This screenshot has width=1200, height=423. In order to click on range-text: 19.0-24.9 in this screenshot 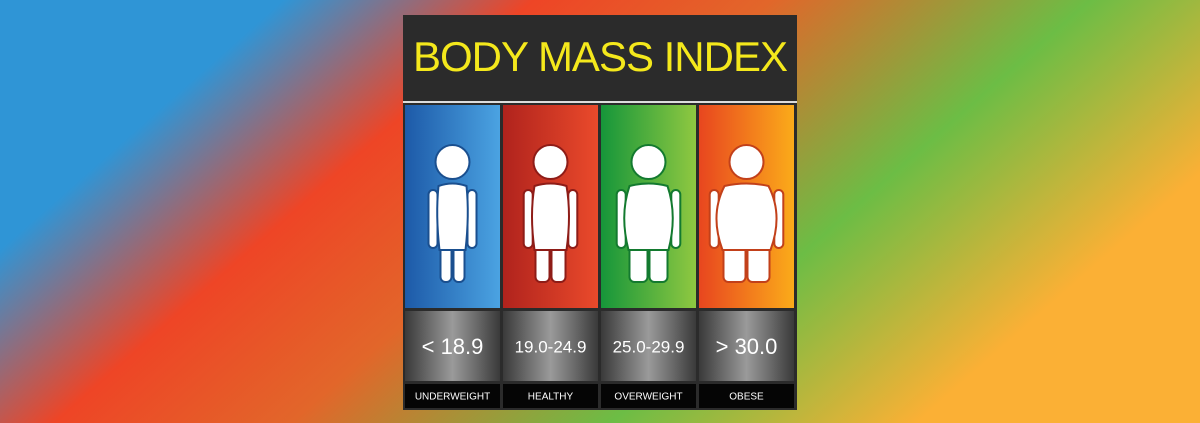, I will do `click(551, 346)`.